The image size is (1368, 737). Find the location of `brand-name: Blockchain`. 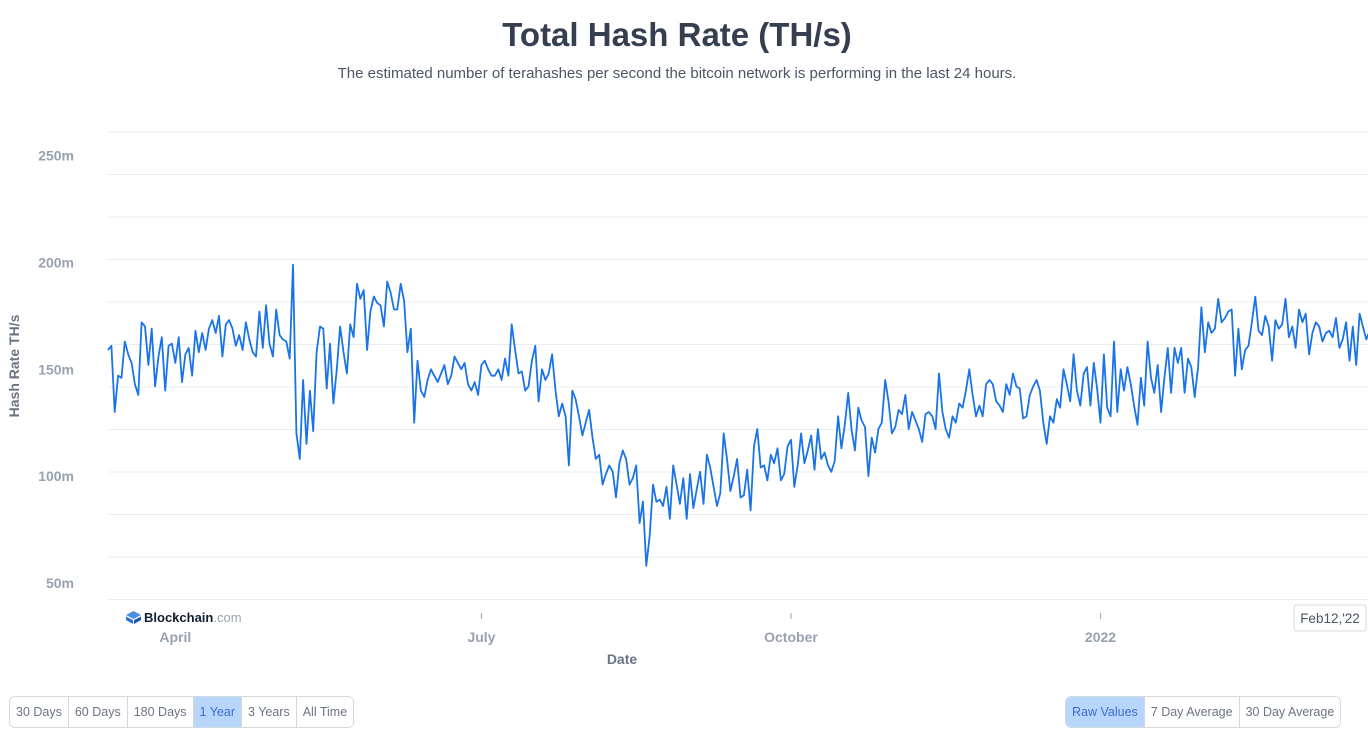

brand-name: Blockchain is located at coordinates (179, 617).